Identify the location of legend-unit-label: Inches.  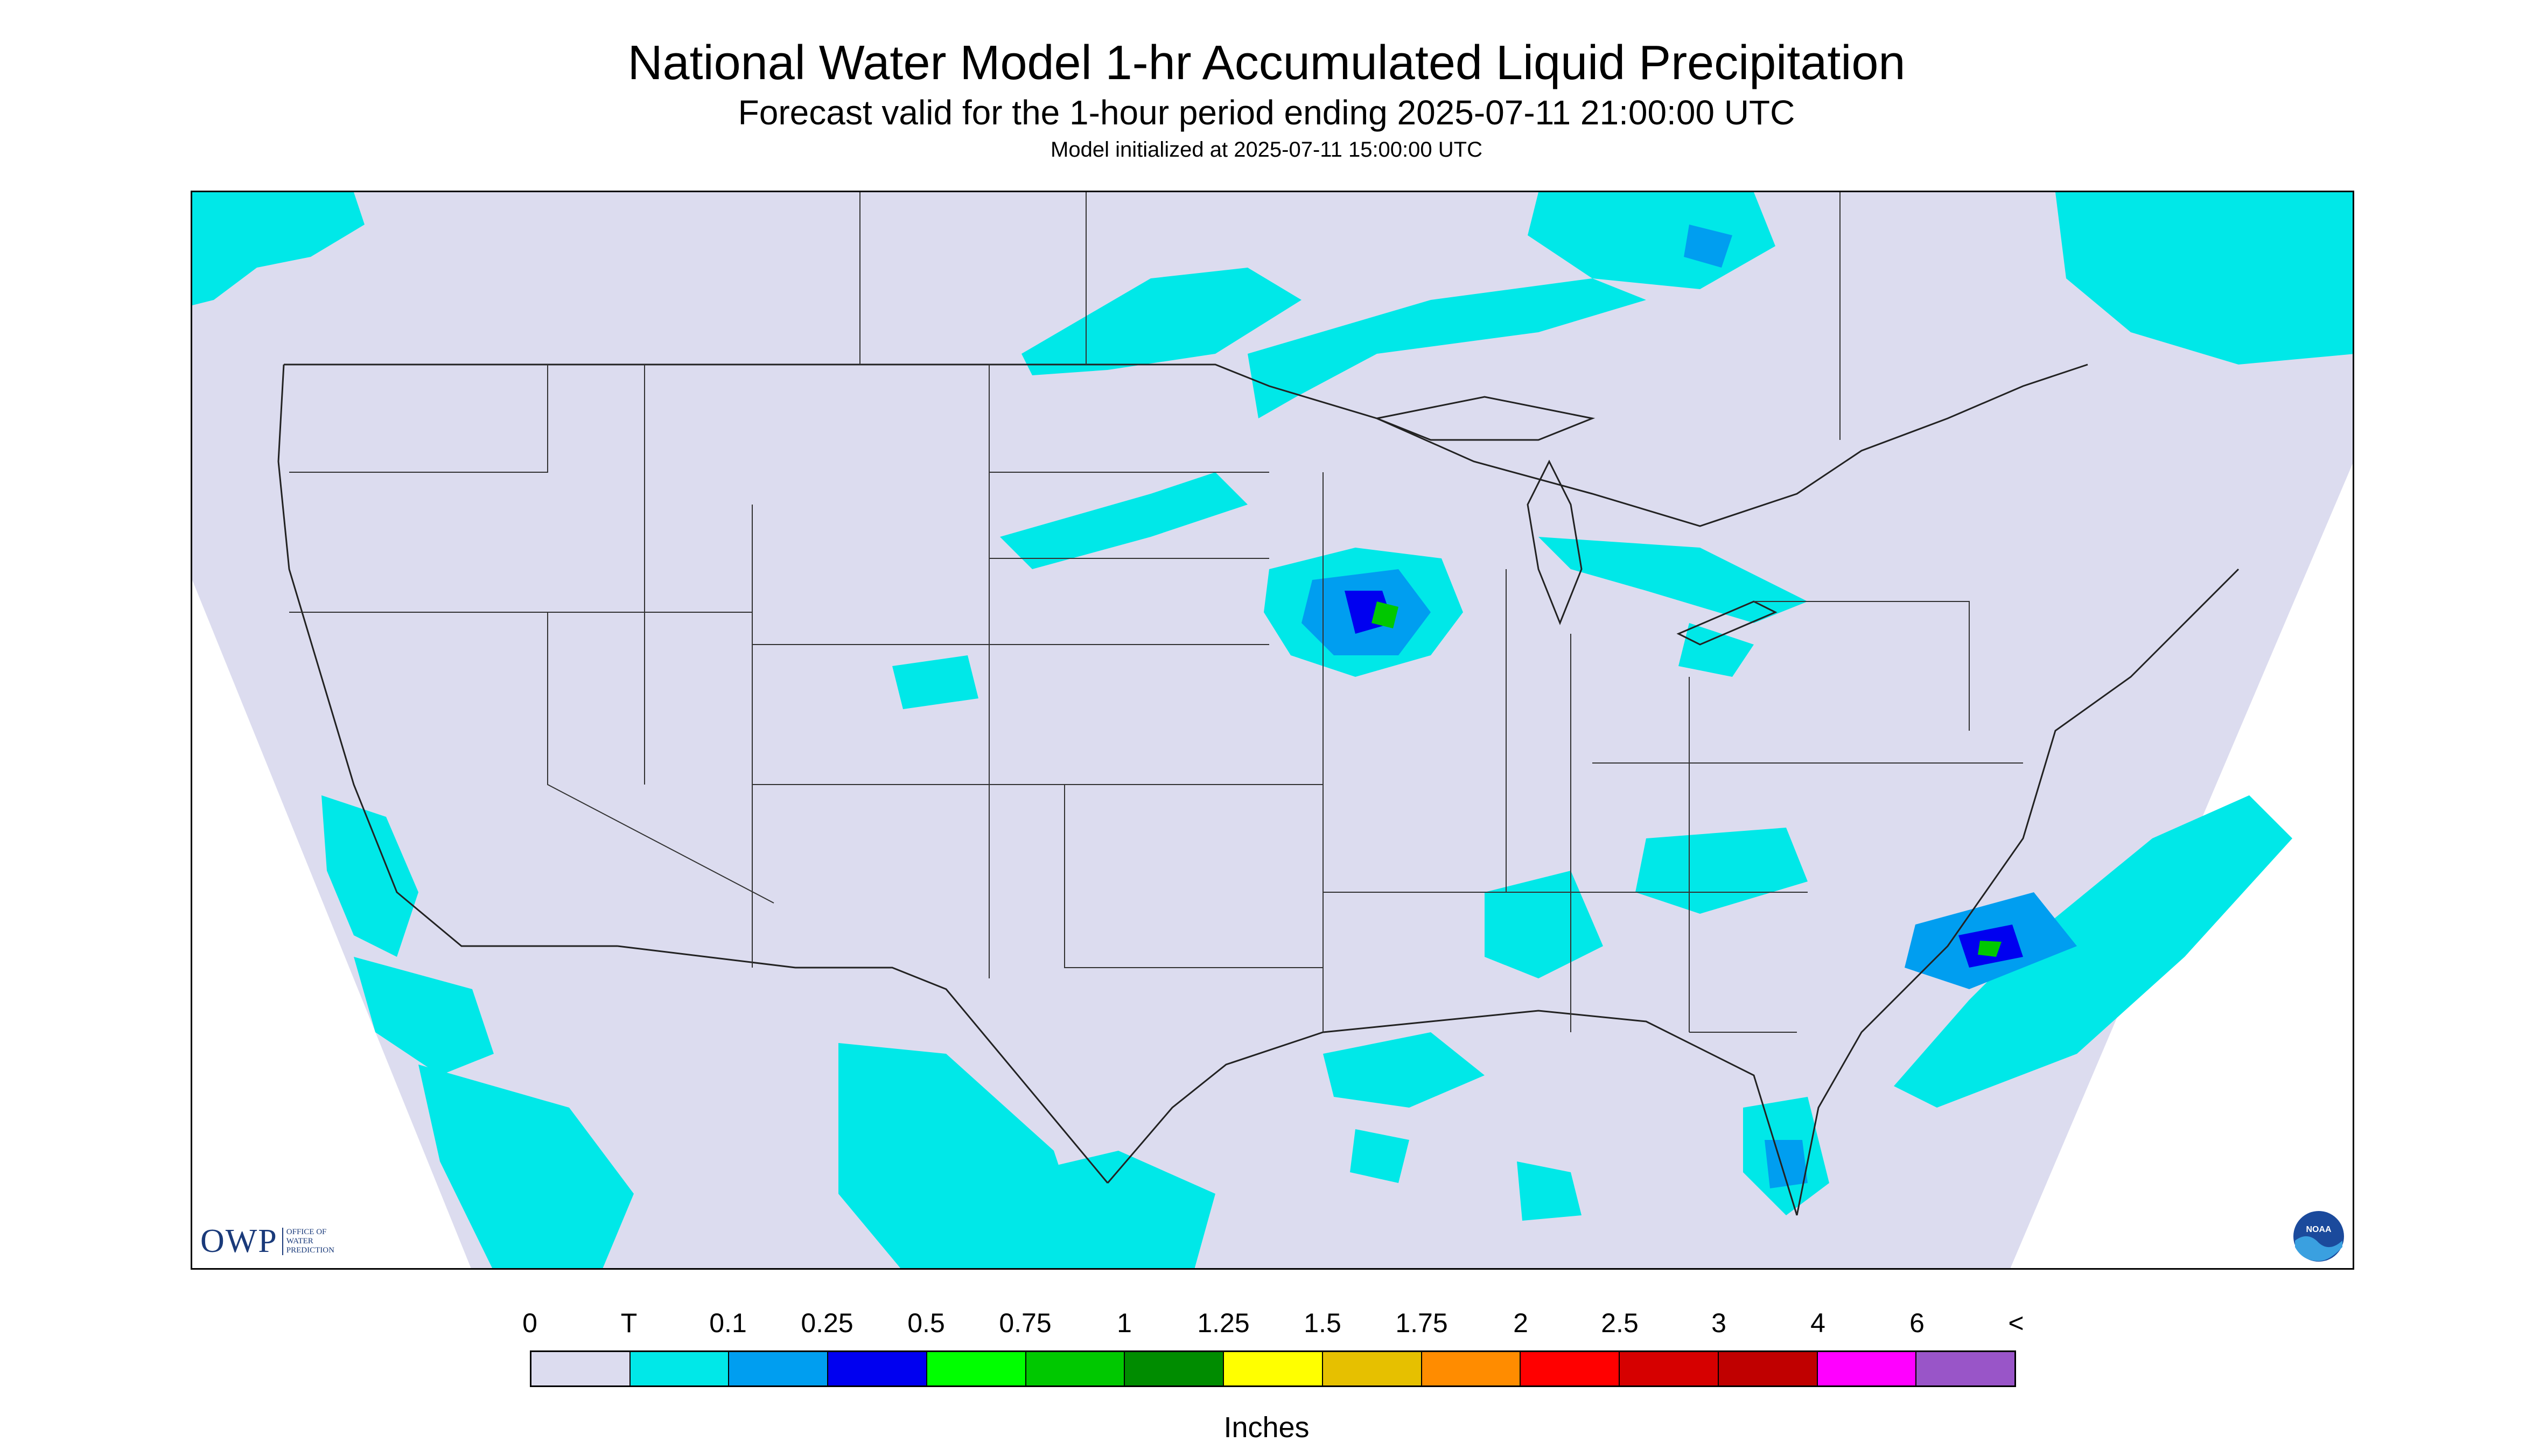
(1266, 1427).